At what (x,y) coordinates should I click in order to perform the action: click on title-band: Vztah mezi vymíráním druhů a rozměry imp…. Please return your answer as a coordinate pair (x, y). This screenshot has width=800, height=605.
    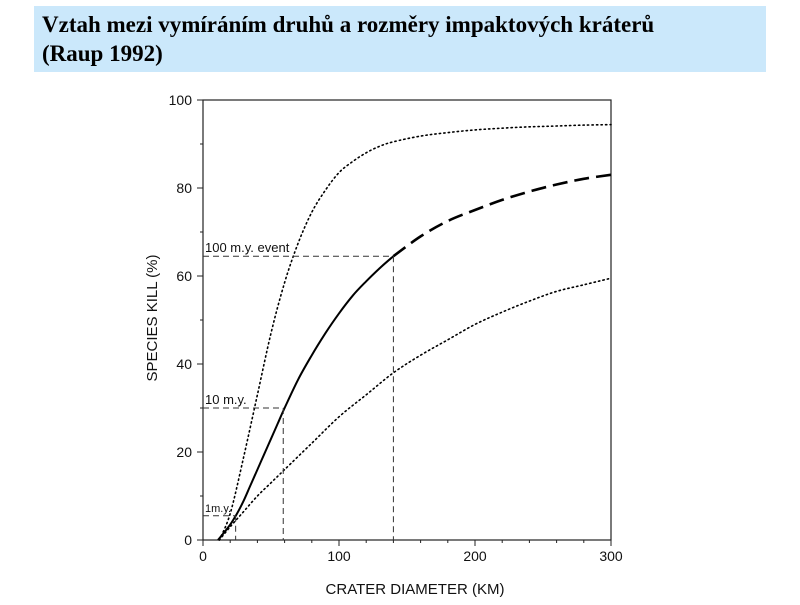
    Looking at the image, I should click on (400, 39).